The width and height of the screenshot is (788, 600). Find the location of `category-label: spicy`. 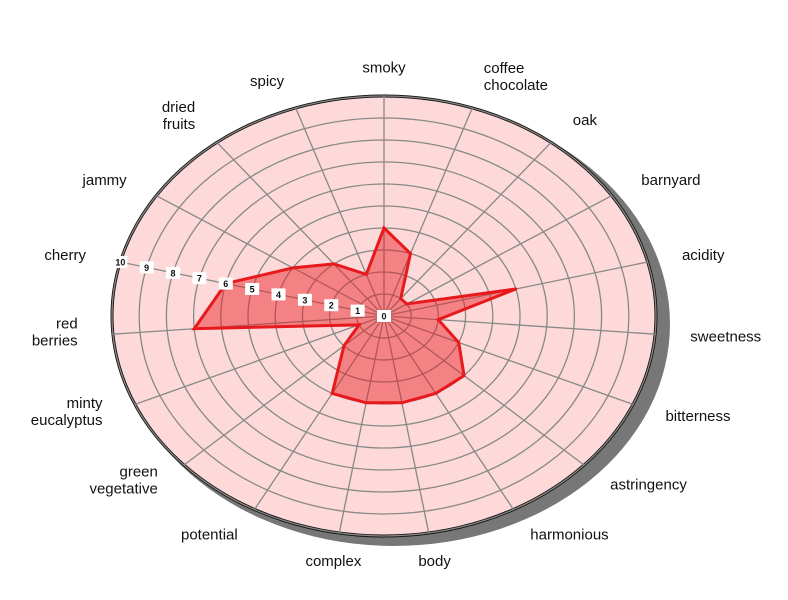

category-label: spicy is located at coordinates (267, 81).